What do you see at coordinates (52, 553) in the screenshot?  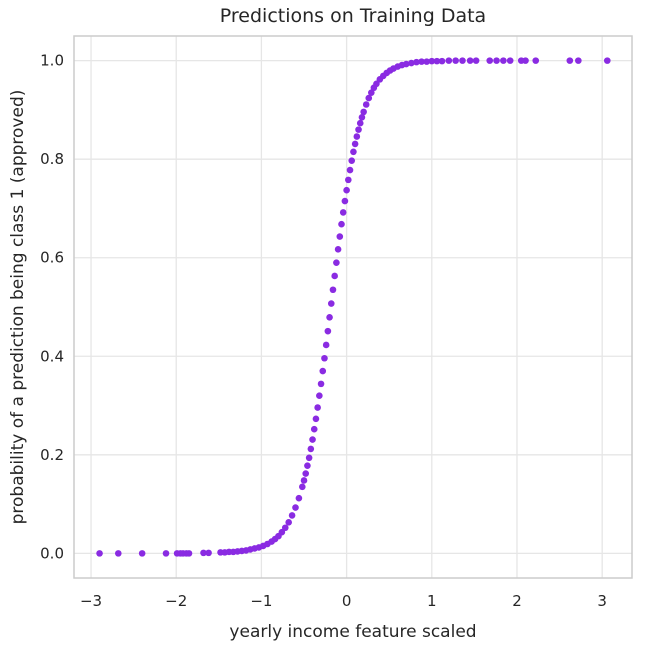 I see `y-tick-label: 0.0` at bounding box center [52, 553].